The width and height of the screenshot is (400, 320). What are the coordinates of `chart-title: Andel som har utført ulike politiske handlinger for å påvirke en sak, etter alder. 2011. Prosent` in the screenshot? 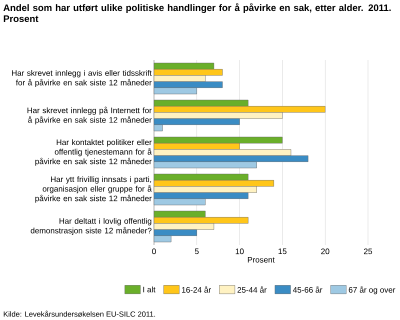 It's located at (197, 12).